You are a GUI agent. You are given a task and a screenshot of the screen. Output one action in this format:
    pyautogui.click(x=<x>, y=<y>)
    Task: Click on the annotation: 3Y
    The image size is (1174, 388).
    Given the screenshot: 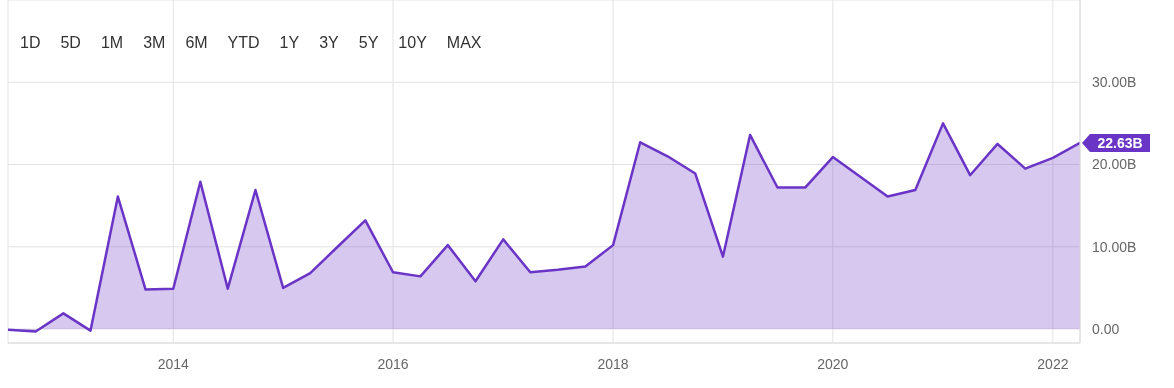 What is the action you would take?
    pyautogui.click(x=329, y=43)
    